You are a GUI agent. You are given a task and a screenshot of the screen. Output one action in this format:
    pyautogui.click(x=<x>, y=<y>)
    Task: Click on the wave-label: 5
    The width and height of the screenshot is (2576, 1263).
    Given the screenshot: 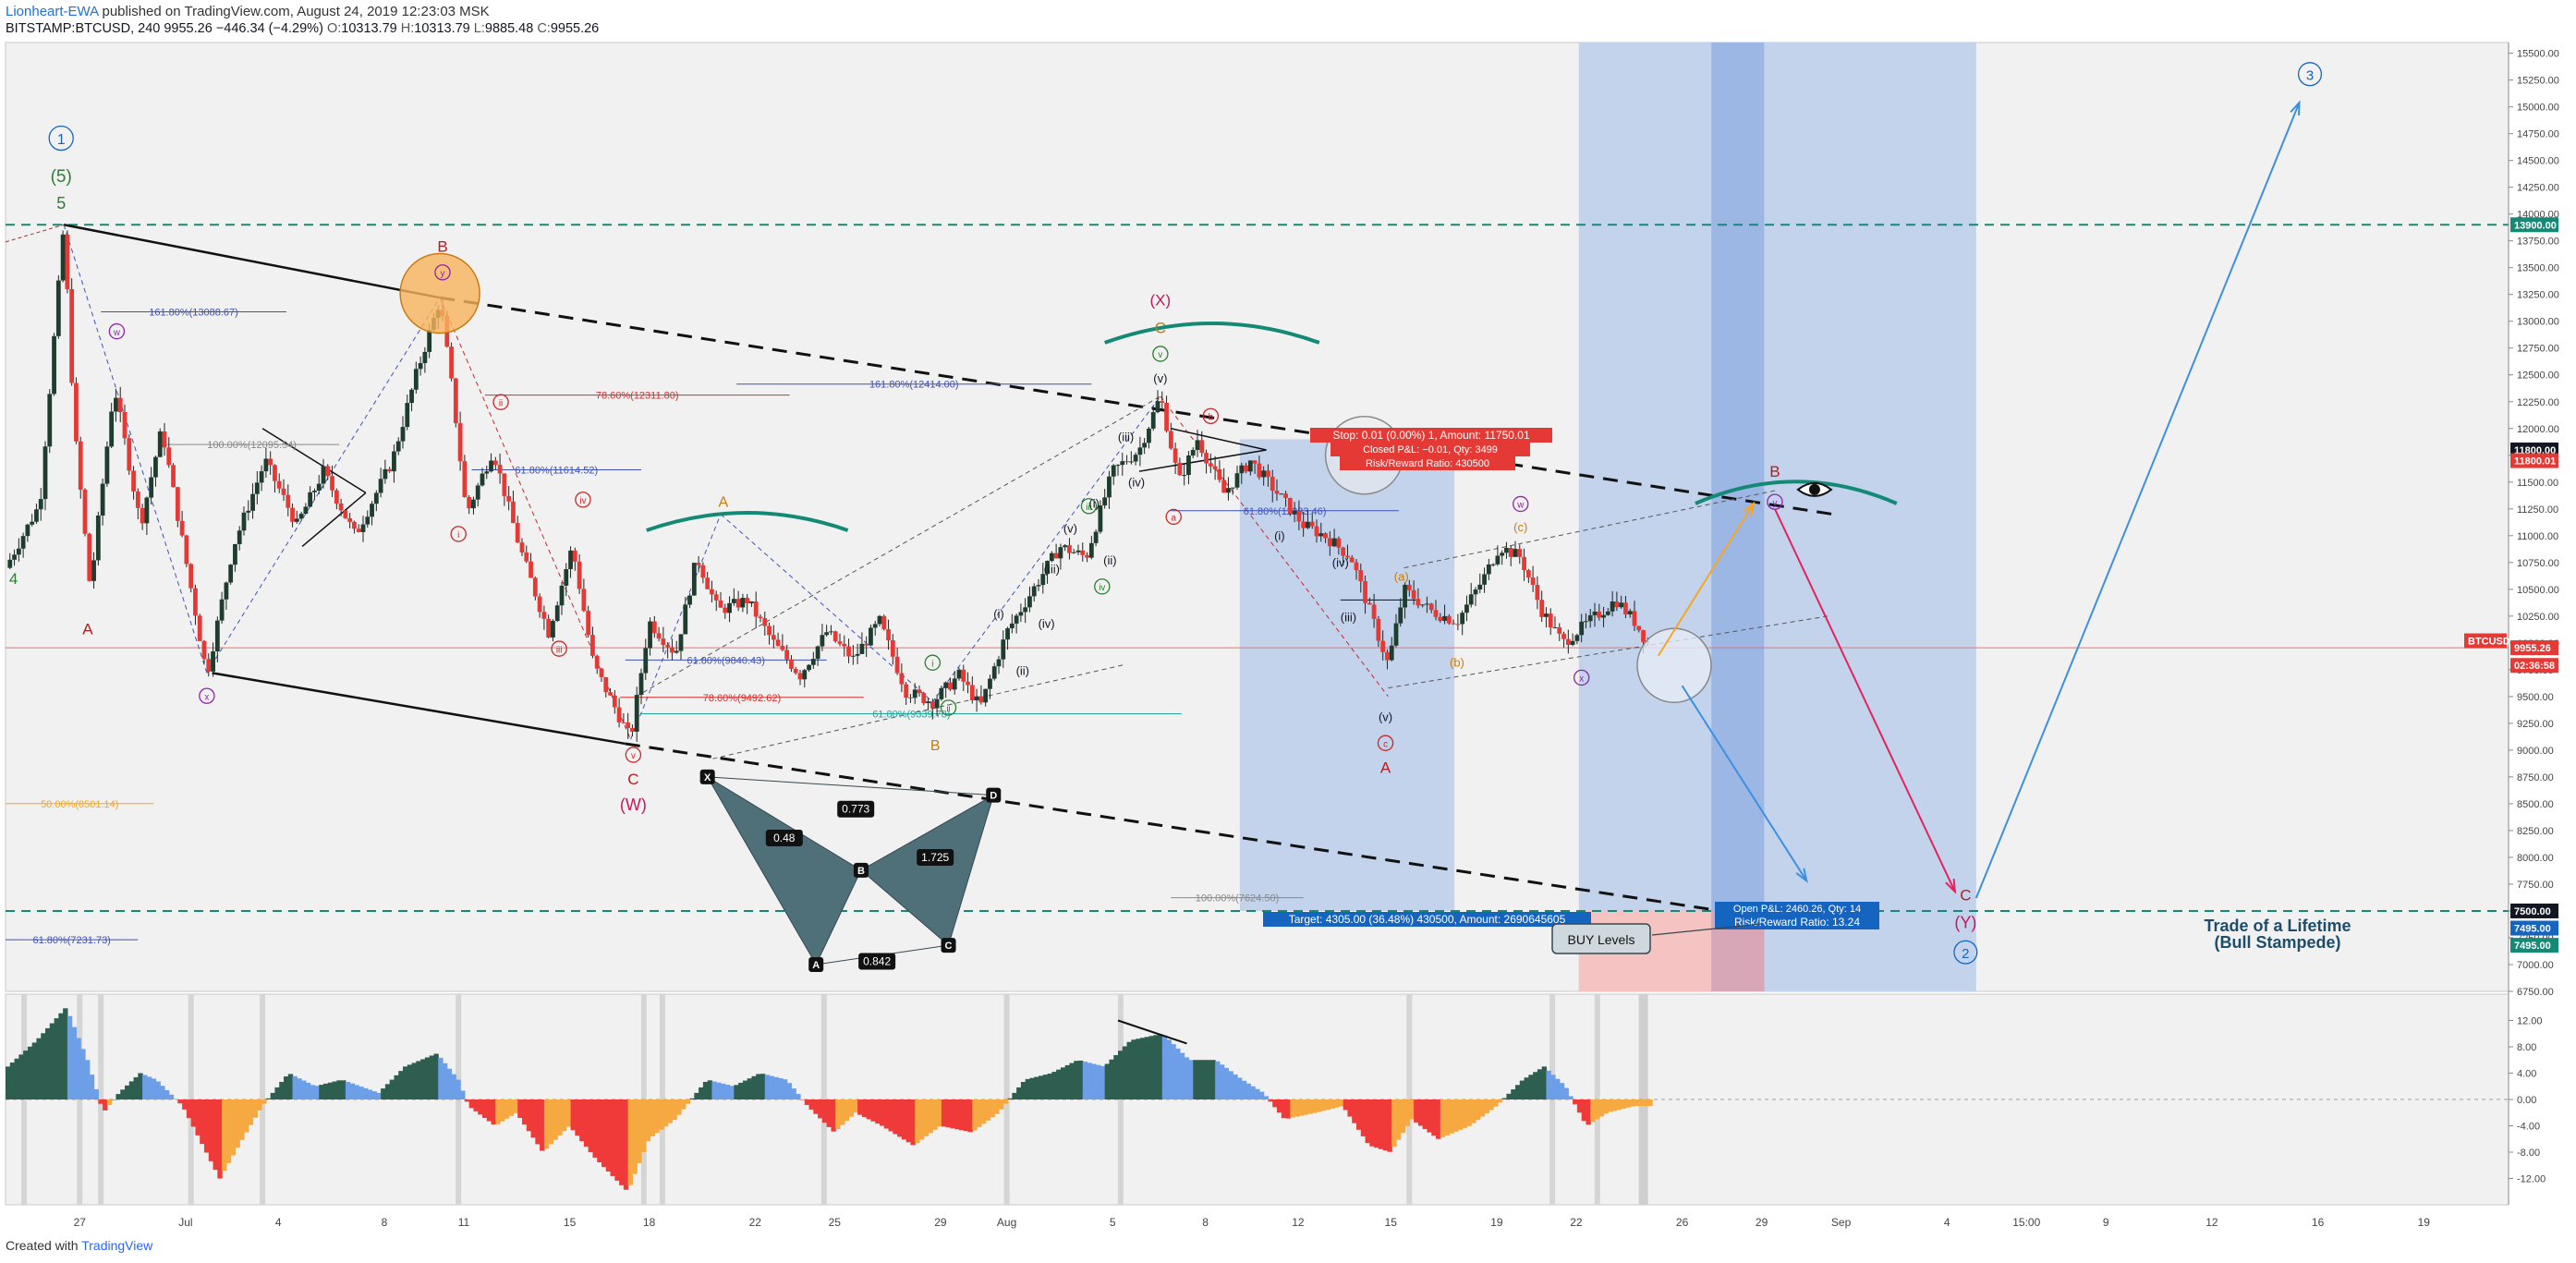 What is the action you would take?
    pyautogui.click(x=61, y=203)
    